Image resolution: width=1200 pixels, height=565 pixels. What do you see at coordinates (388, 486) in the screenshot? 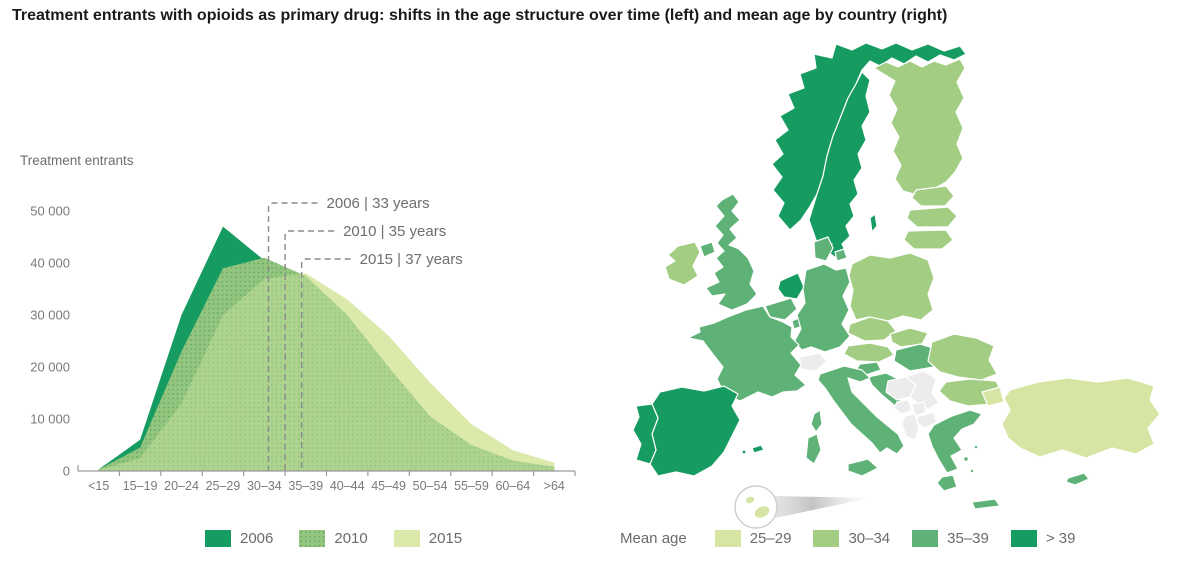
I see `svg-text: 45–49` at bounding box center [388, 486].